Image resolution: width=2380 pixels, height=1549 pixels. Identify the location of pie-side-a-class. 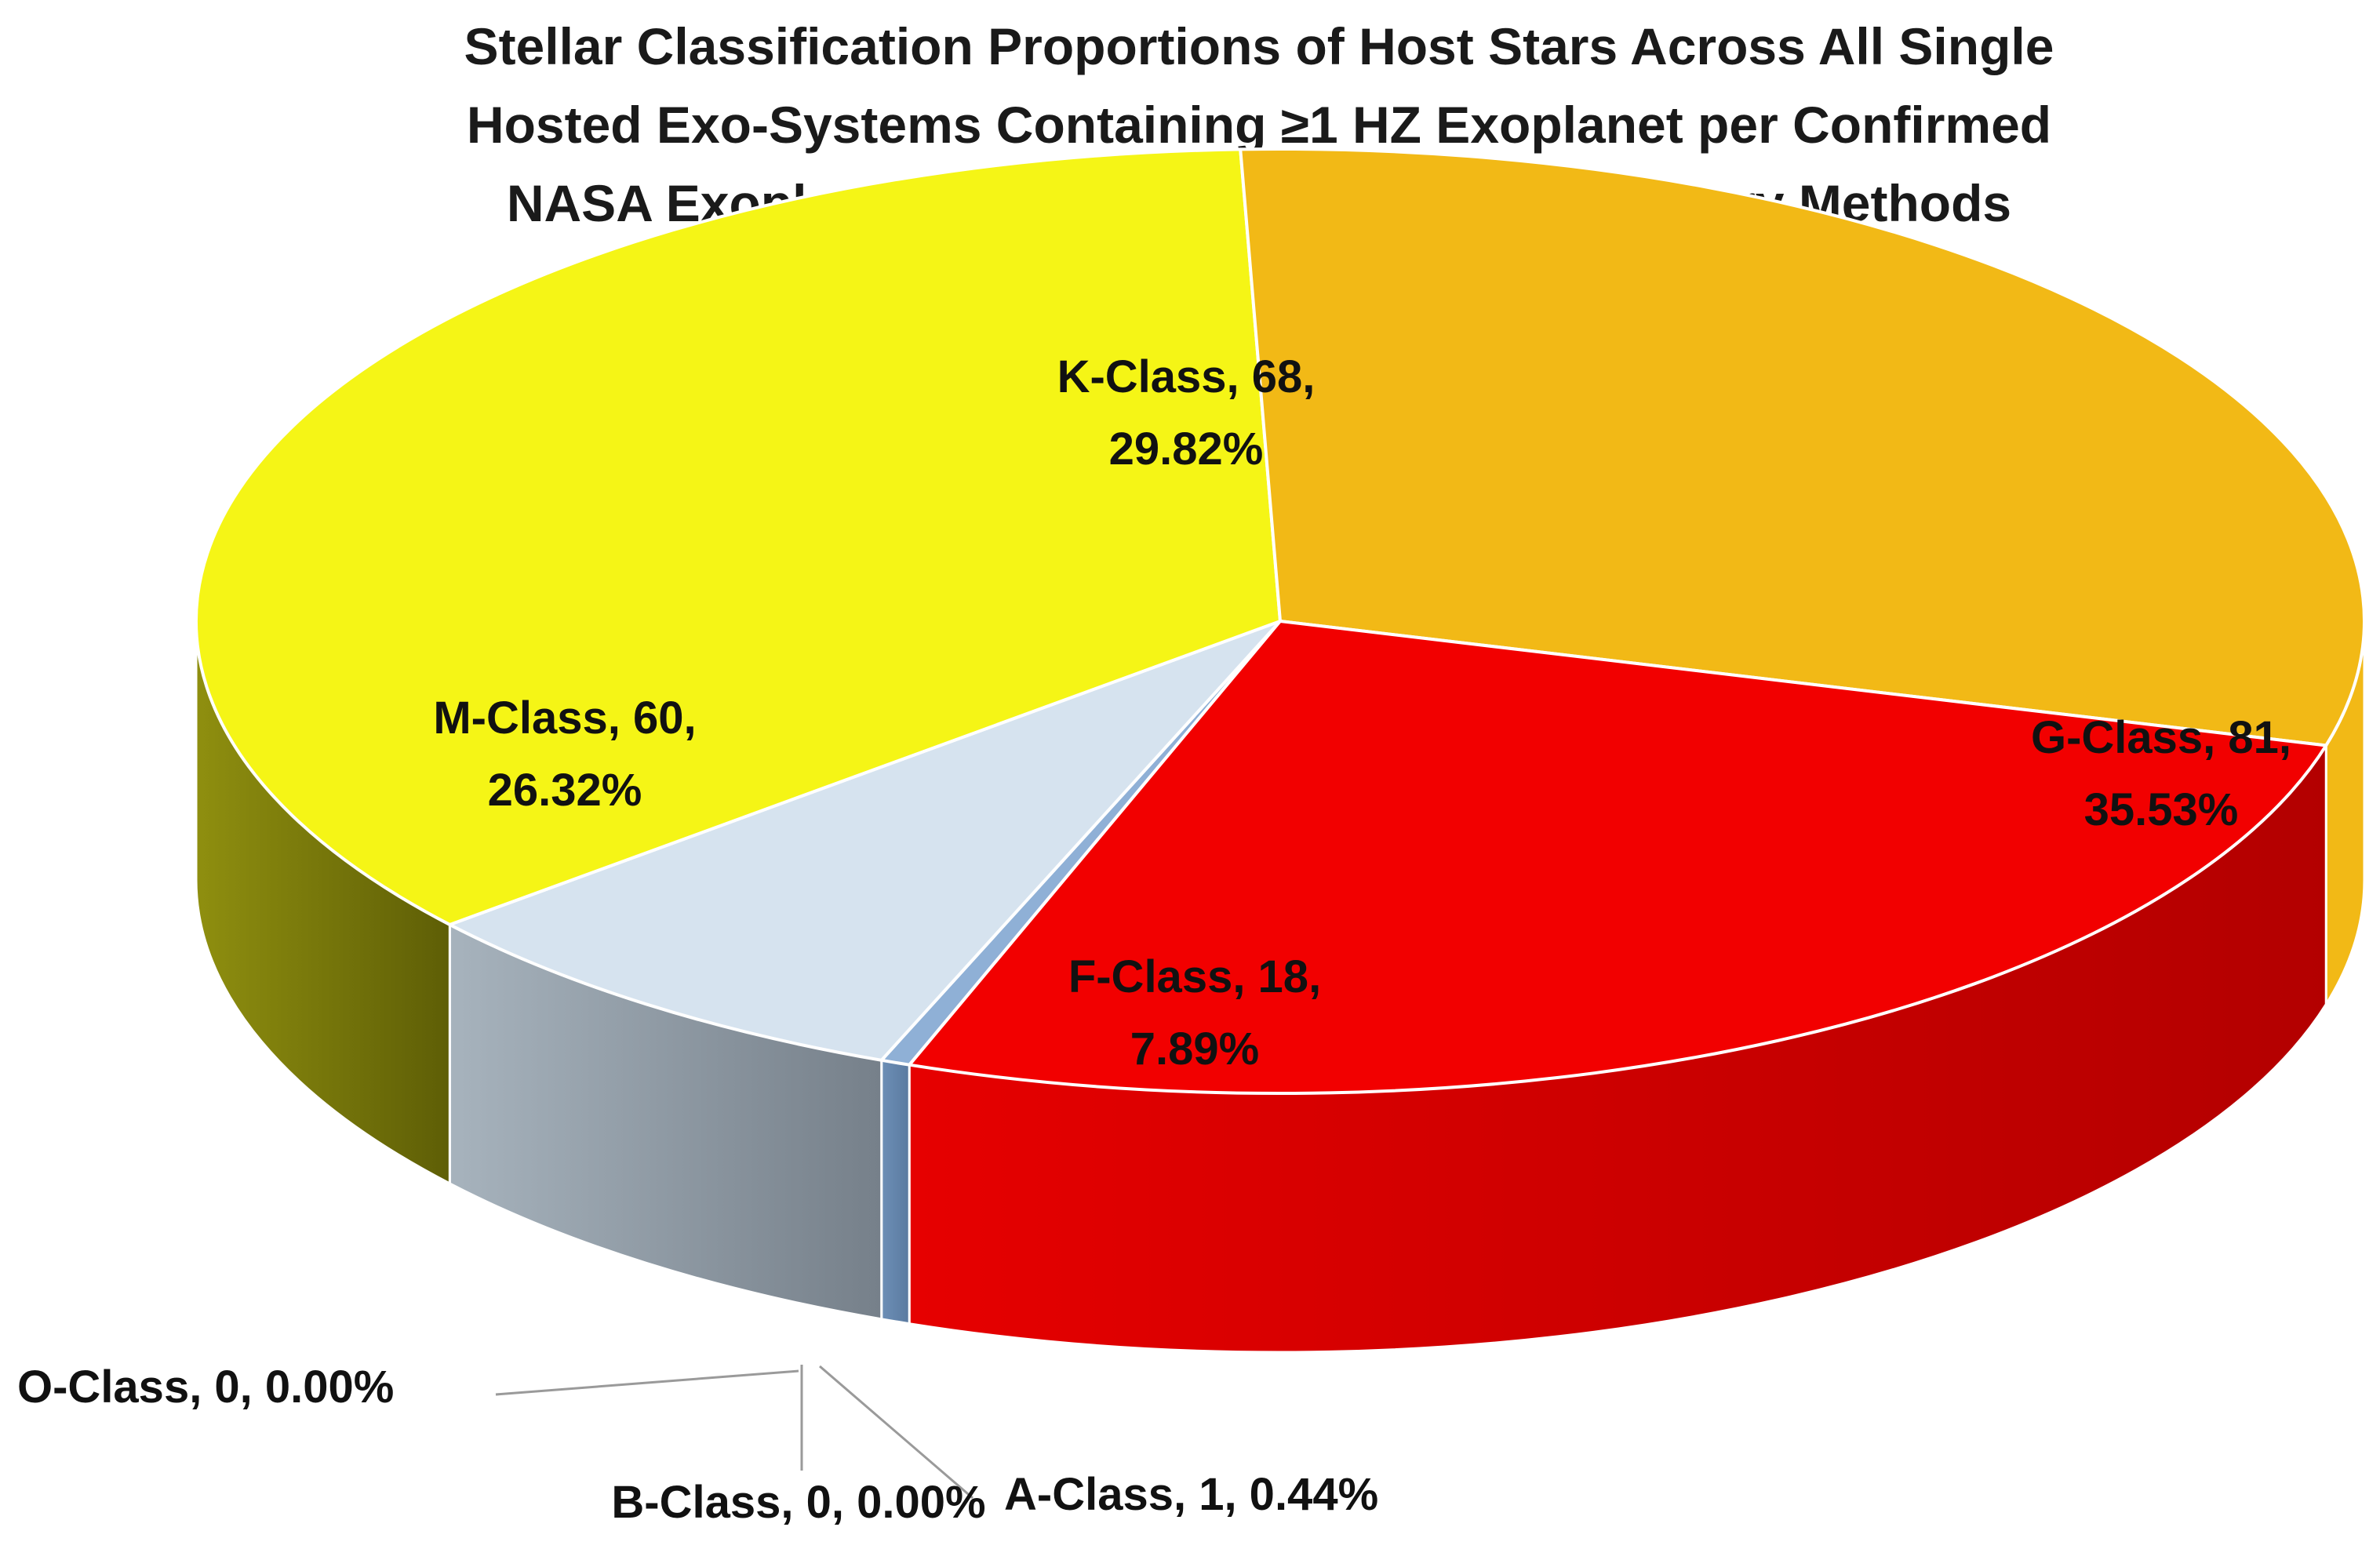
(895, 1192).